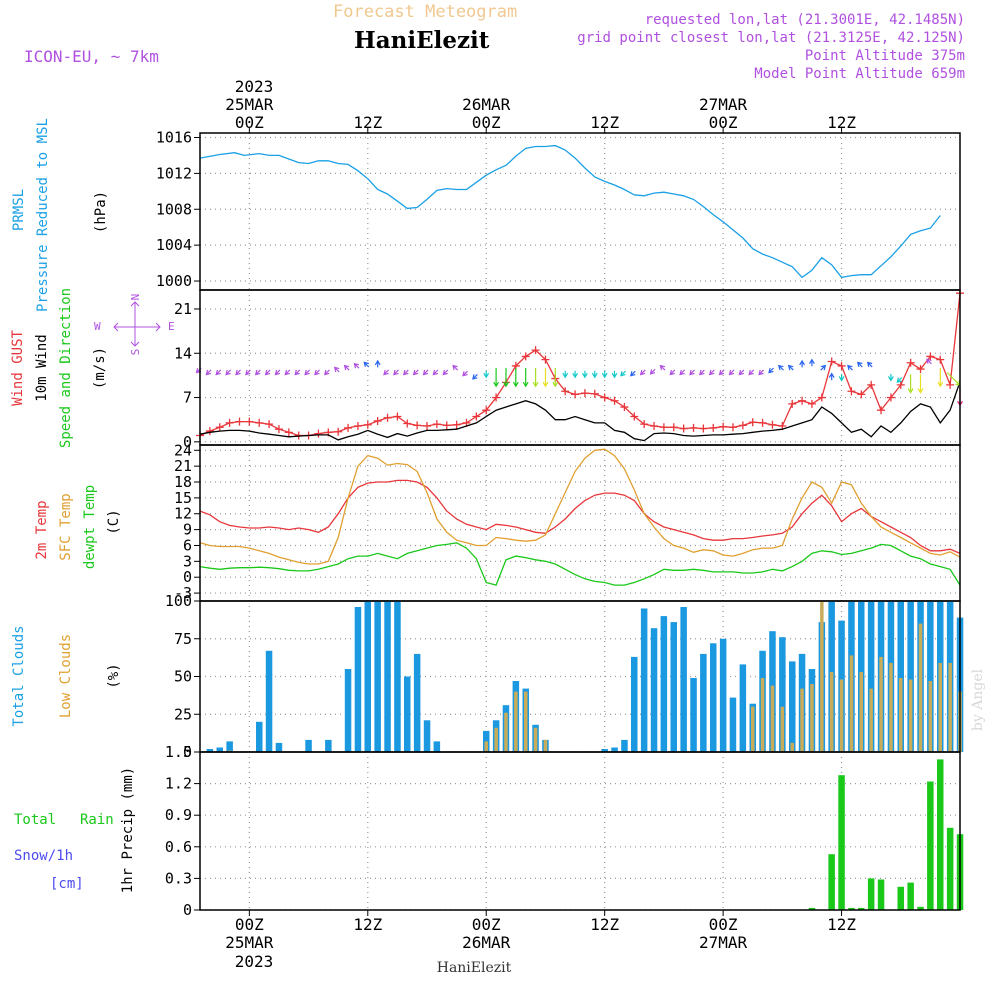 This screenshot has height=1000, width=1000. What do you see at coordinates (187, 442) in the screenshot?
I see `ytick-label-wind-0: 0` at bounding box center [187, 442].